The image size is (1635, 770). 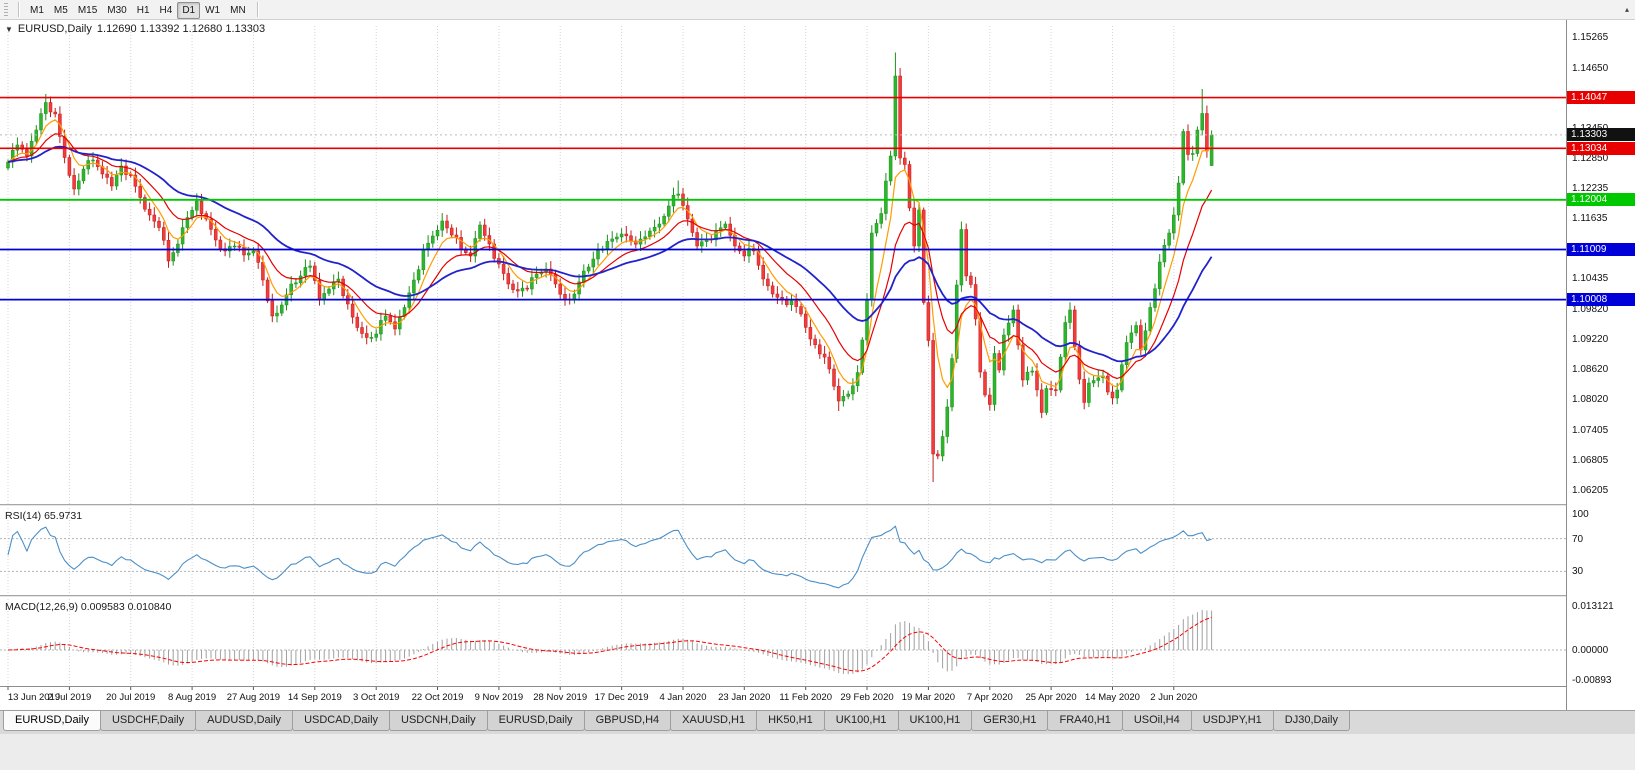 What do you see at coordinates (1590, 369) in the screenshot?
I see `price-scale-label: 1.08620` at bounding box center [1590, 369].